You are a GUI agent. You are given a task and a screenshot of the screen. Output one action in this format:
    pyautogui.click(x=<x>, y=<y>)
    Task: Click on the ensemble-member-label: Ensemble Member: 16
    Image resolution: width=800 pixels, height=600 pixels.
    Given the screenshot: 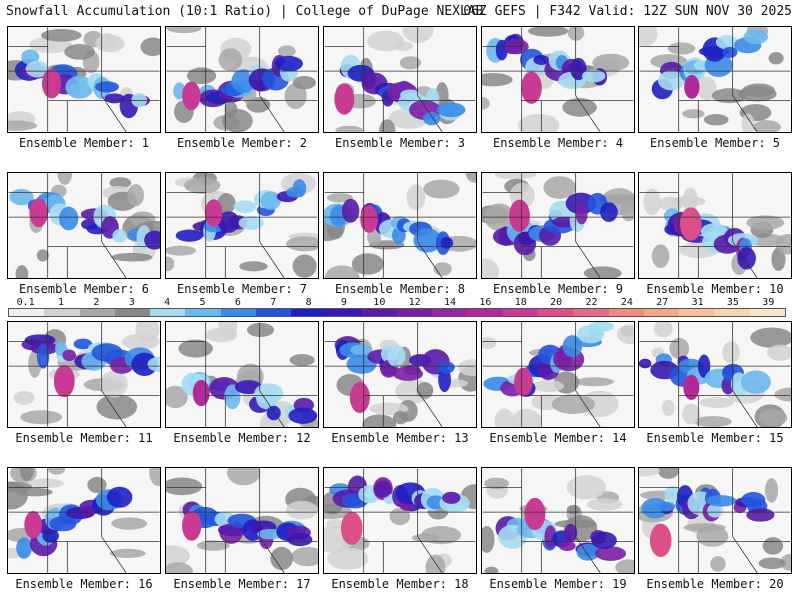 What is the action you would take?
    pyautogui.click(x=84, y=584)
    